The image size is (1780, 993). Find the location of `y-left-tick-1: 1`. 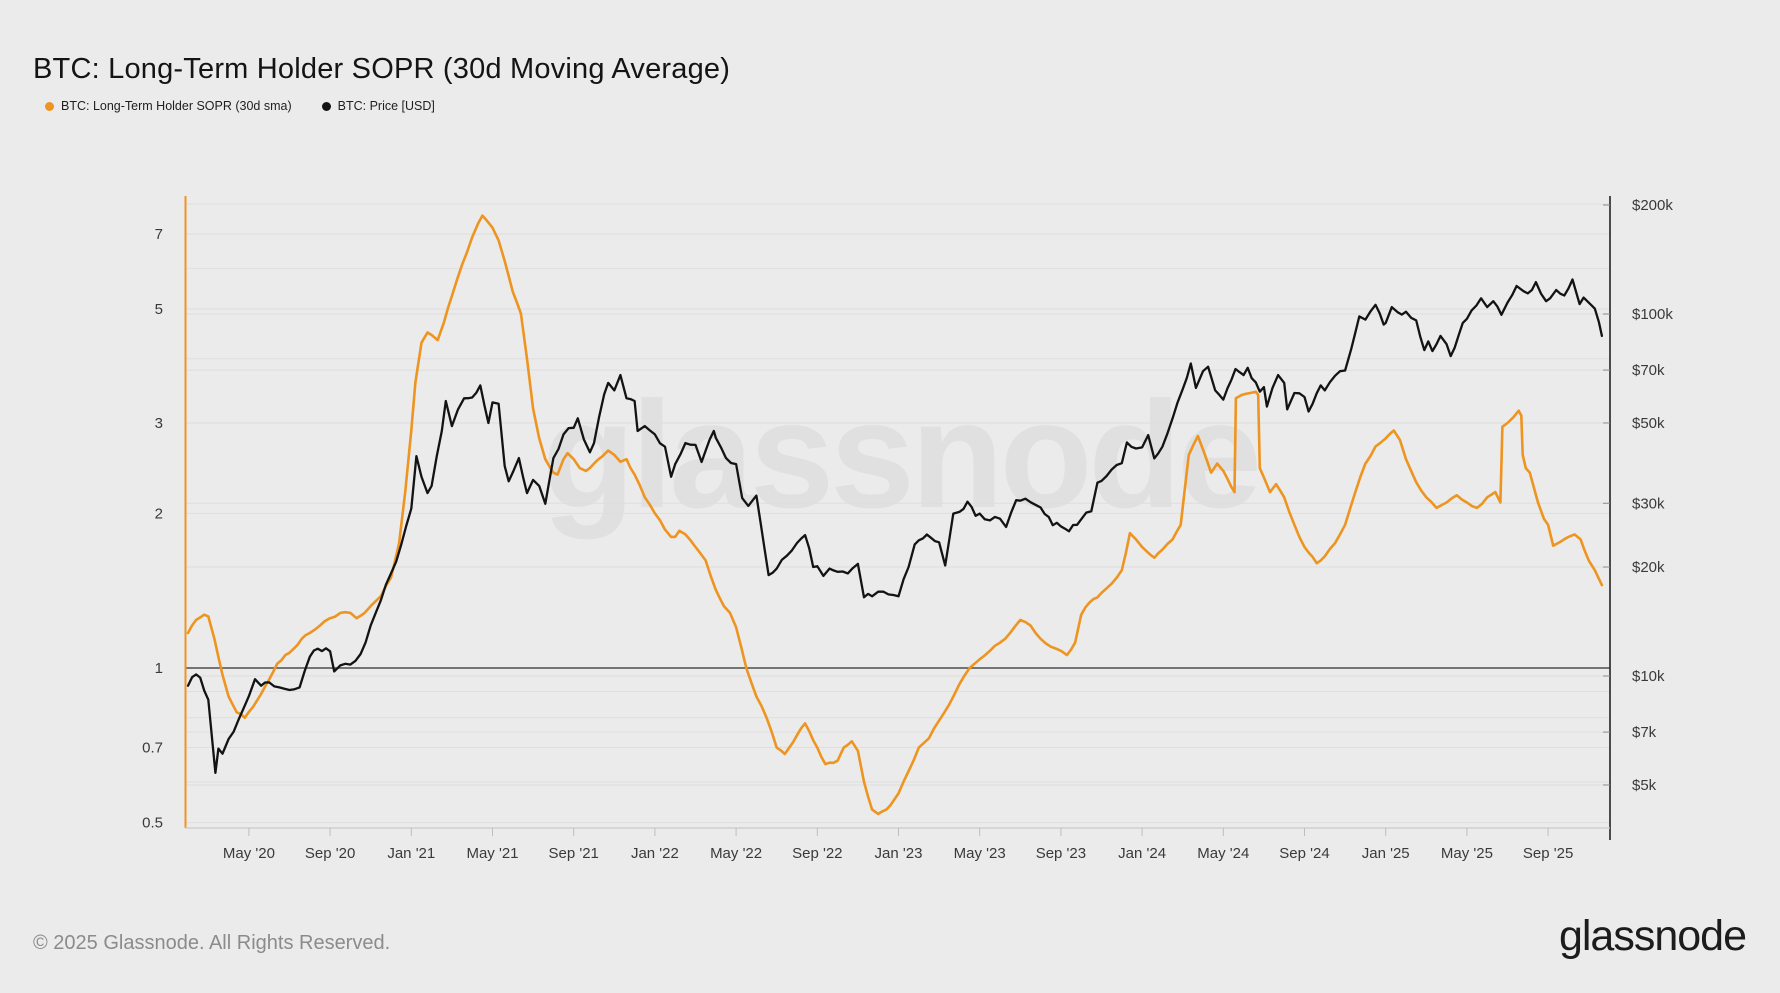

y-left-tick-1: 1 is located at coordinates (159, 668).